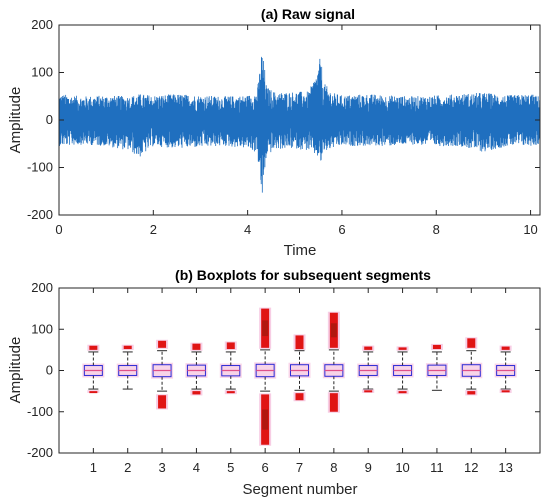 The width and height of the screenshot is (550, 500). I want to click on segment-tick-label: 5, so click(230, 467).